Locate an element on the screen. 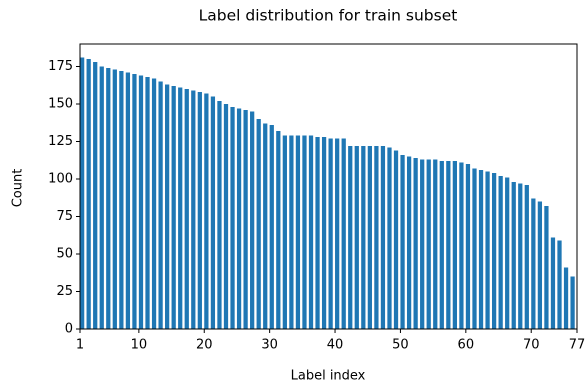 This screenshot has width=585, height=385. x-tick-label: 70 is located at coordinates (531, 345).